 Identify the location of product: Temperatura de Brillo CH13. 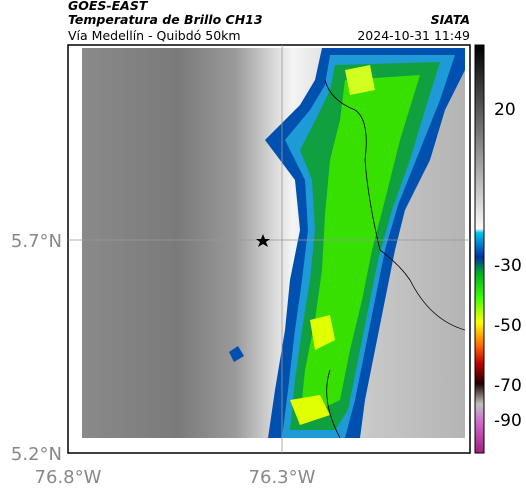
(165, 19).